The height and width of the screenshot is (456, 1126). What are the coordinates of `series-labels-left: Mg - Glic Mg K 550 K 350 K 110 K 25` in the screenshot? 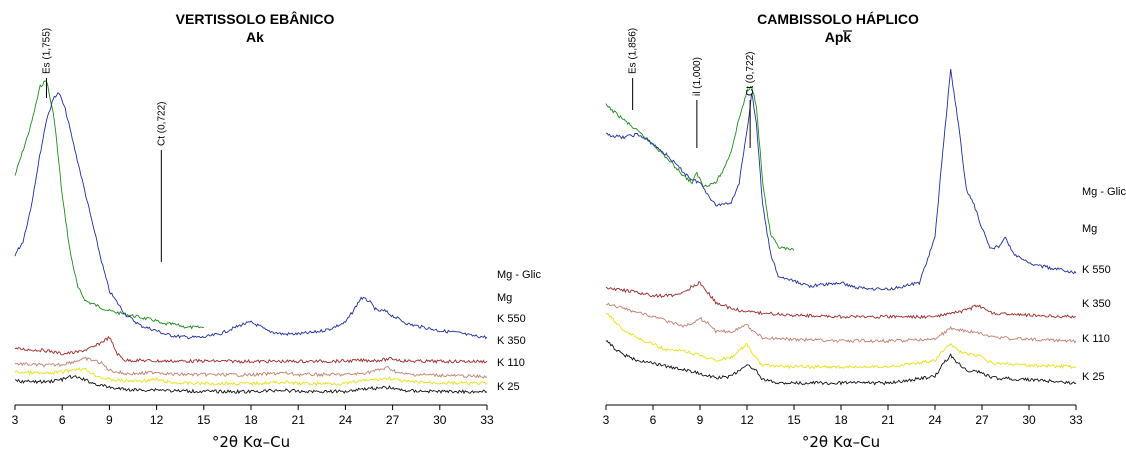 It's located at (519, 331).